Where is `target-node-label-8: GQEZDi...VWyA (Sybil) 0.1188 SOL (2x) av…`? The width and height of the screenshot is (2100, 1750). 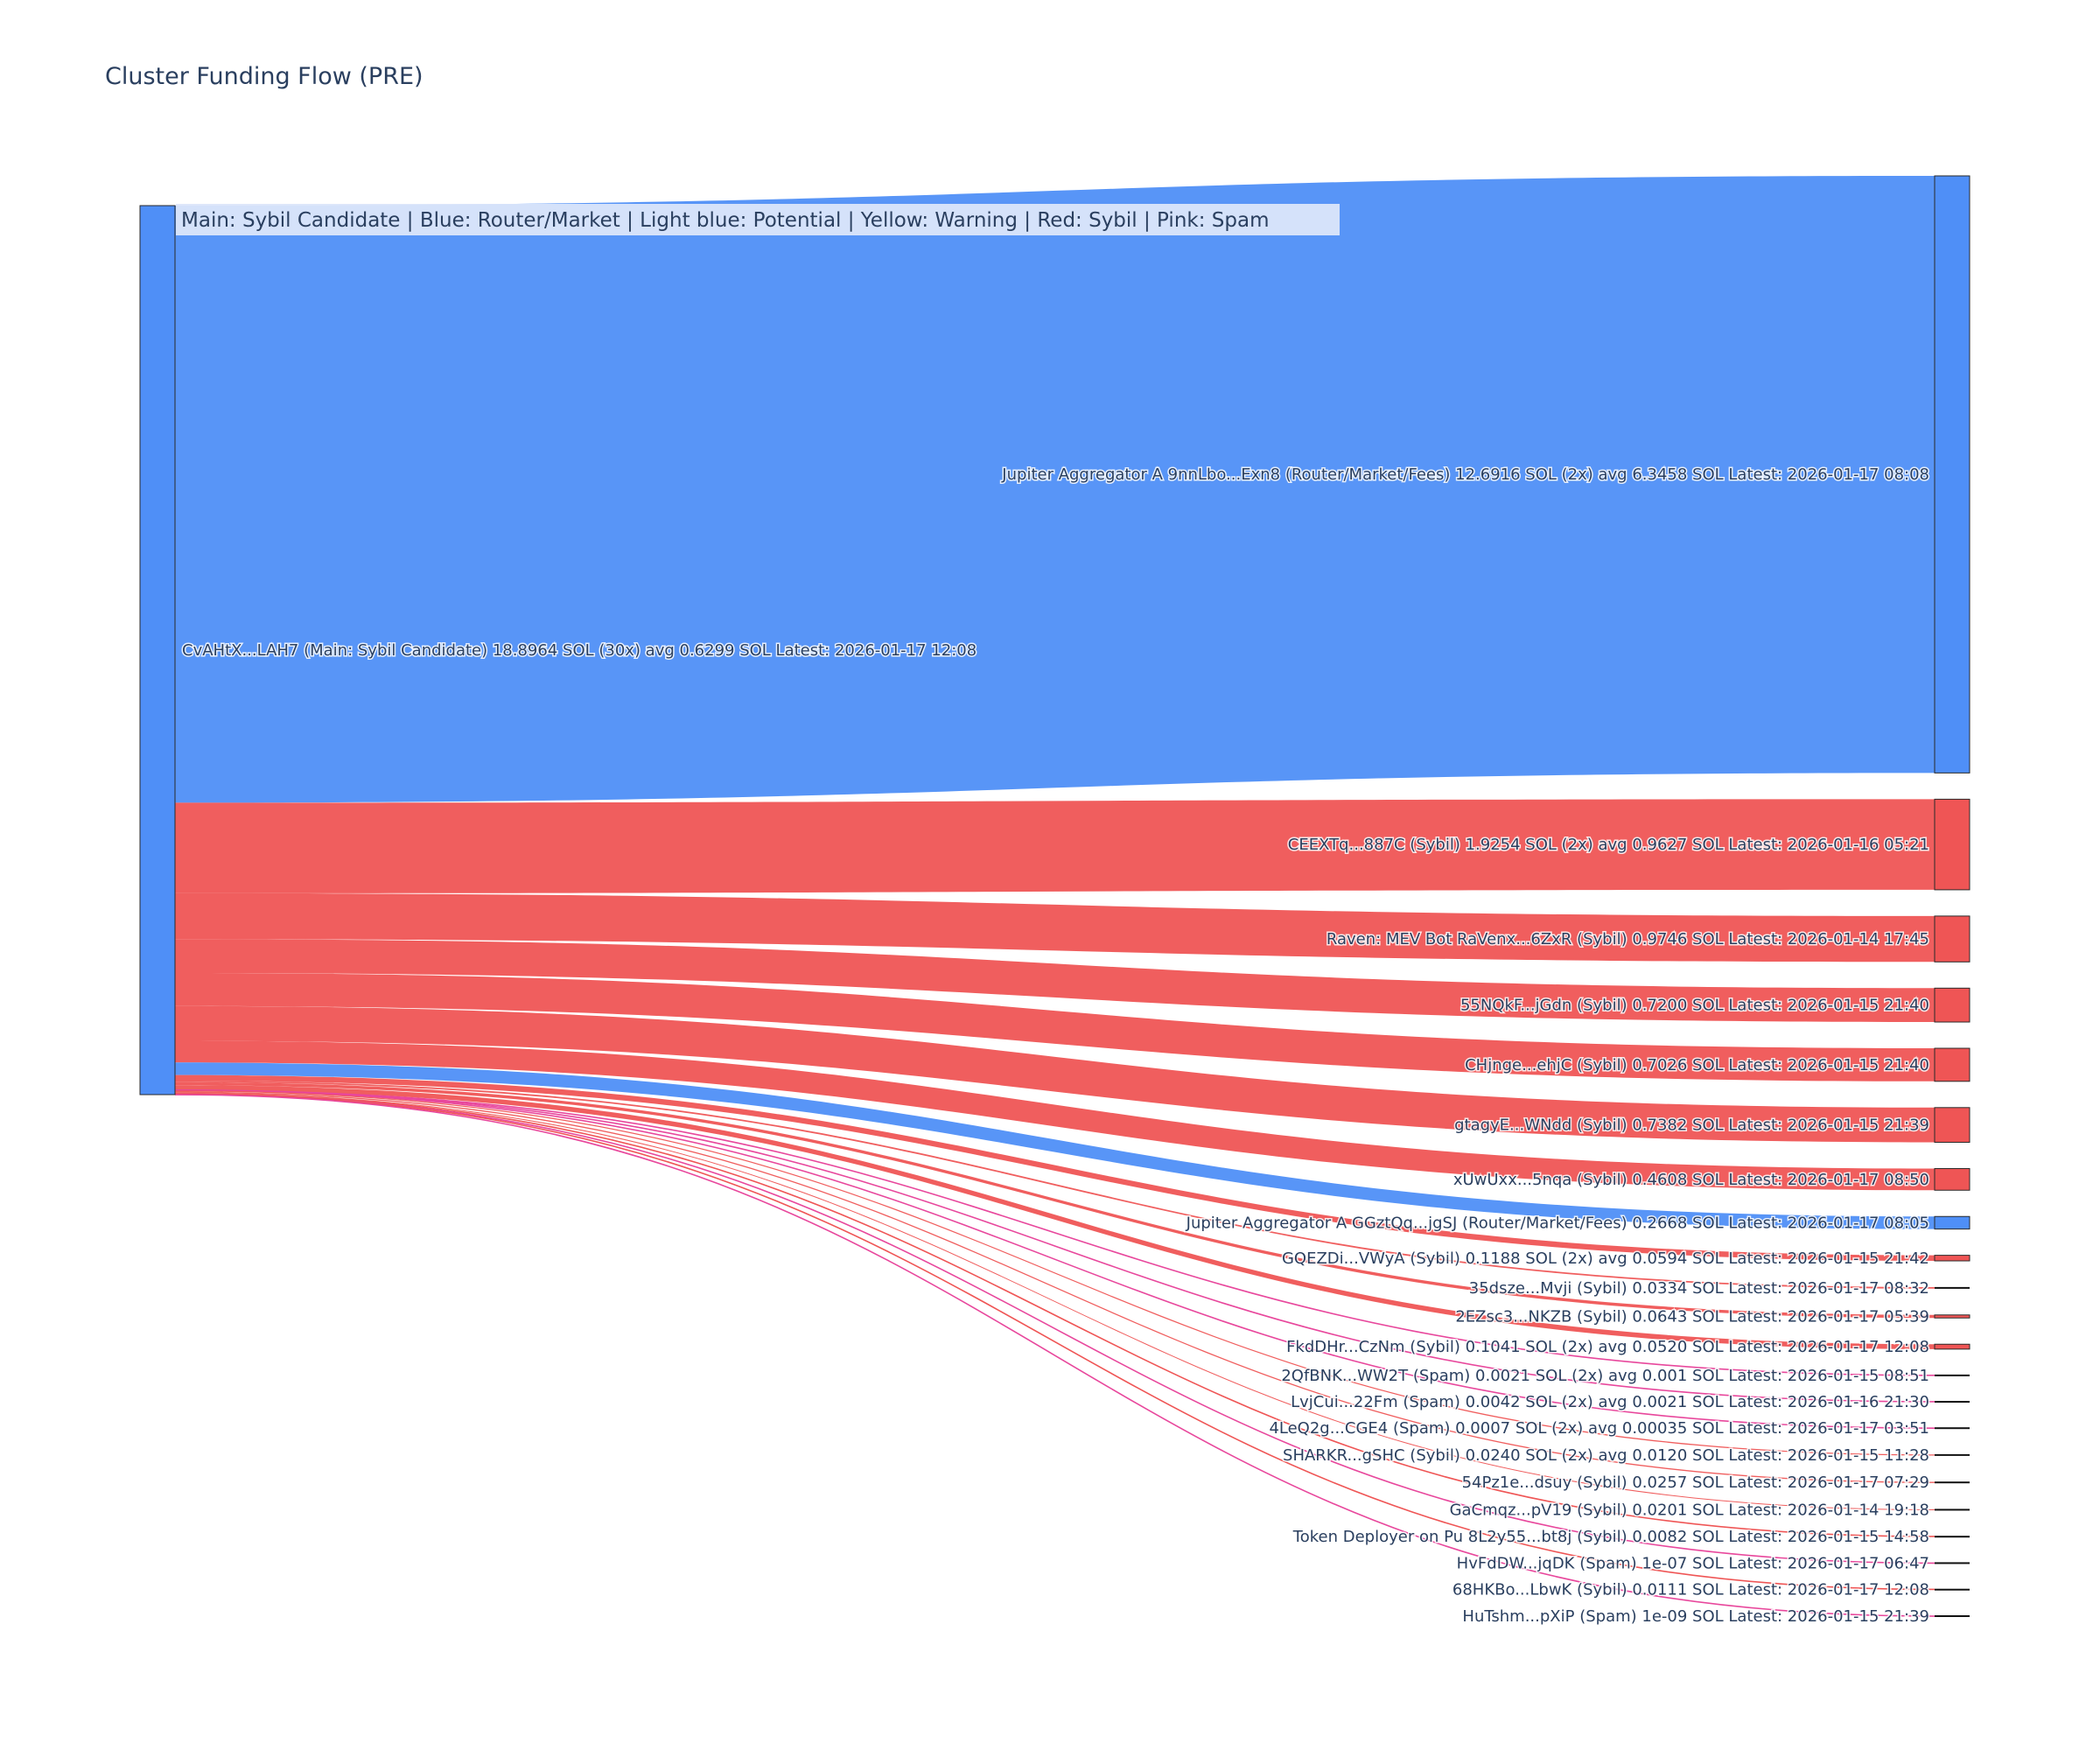
target-node-label-8: GQEZDi...VWyA (Sybil) 0.1188 SOL (2x) av… is located at coordinates (1605, 1259).